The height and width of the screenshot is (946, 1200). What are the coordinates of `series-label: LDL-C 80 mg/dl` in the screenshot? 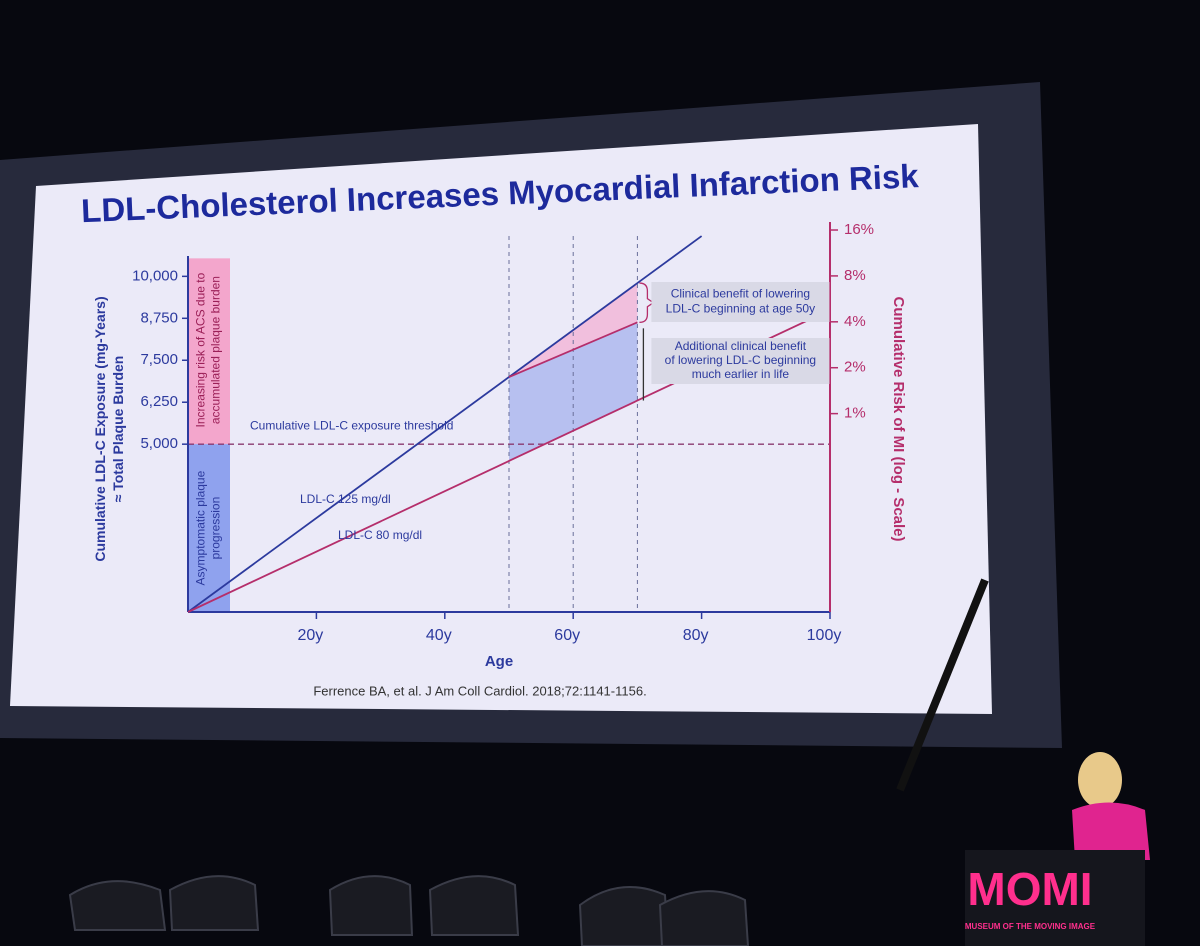 It's located at (380, 535).